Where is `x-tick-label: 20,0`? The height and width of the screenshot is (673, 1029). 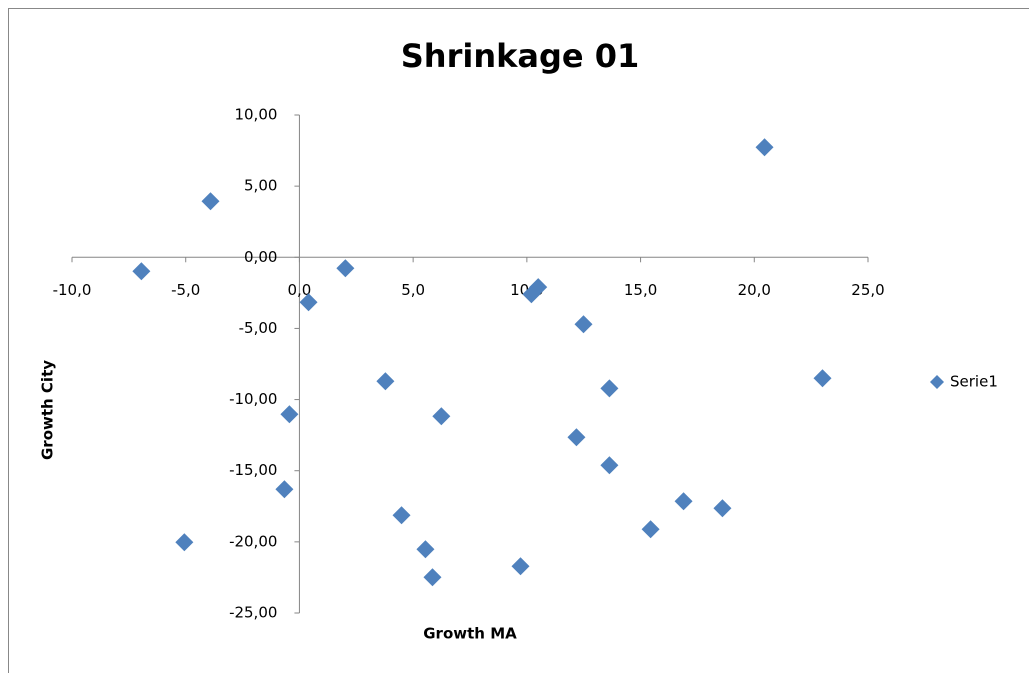 x-tick-label: 20,0 is located at coordinates (754, 290).